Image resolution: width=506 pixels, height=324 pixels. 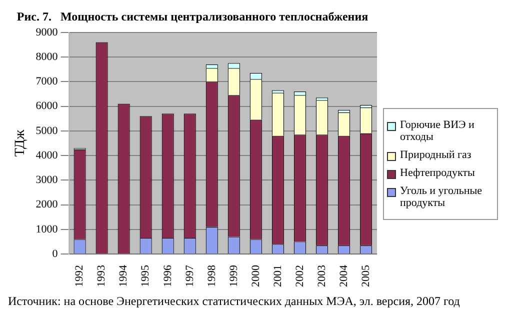 What do you see at coordinates (437, 173) in the screenshot?
I see `legend-label: Нефтепродукты` at bounding box center [437, 173].